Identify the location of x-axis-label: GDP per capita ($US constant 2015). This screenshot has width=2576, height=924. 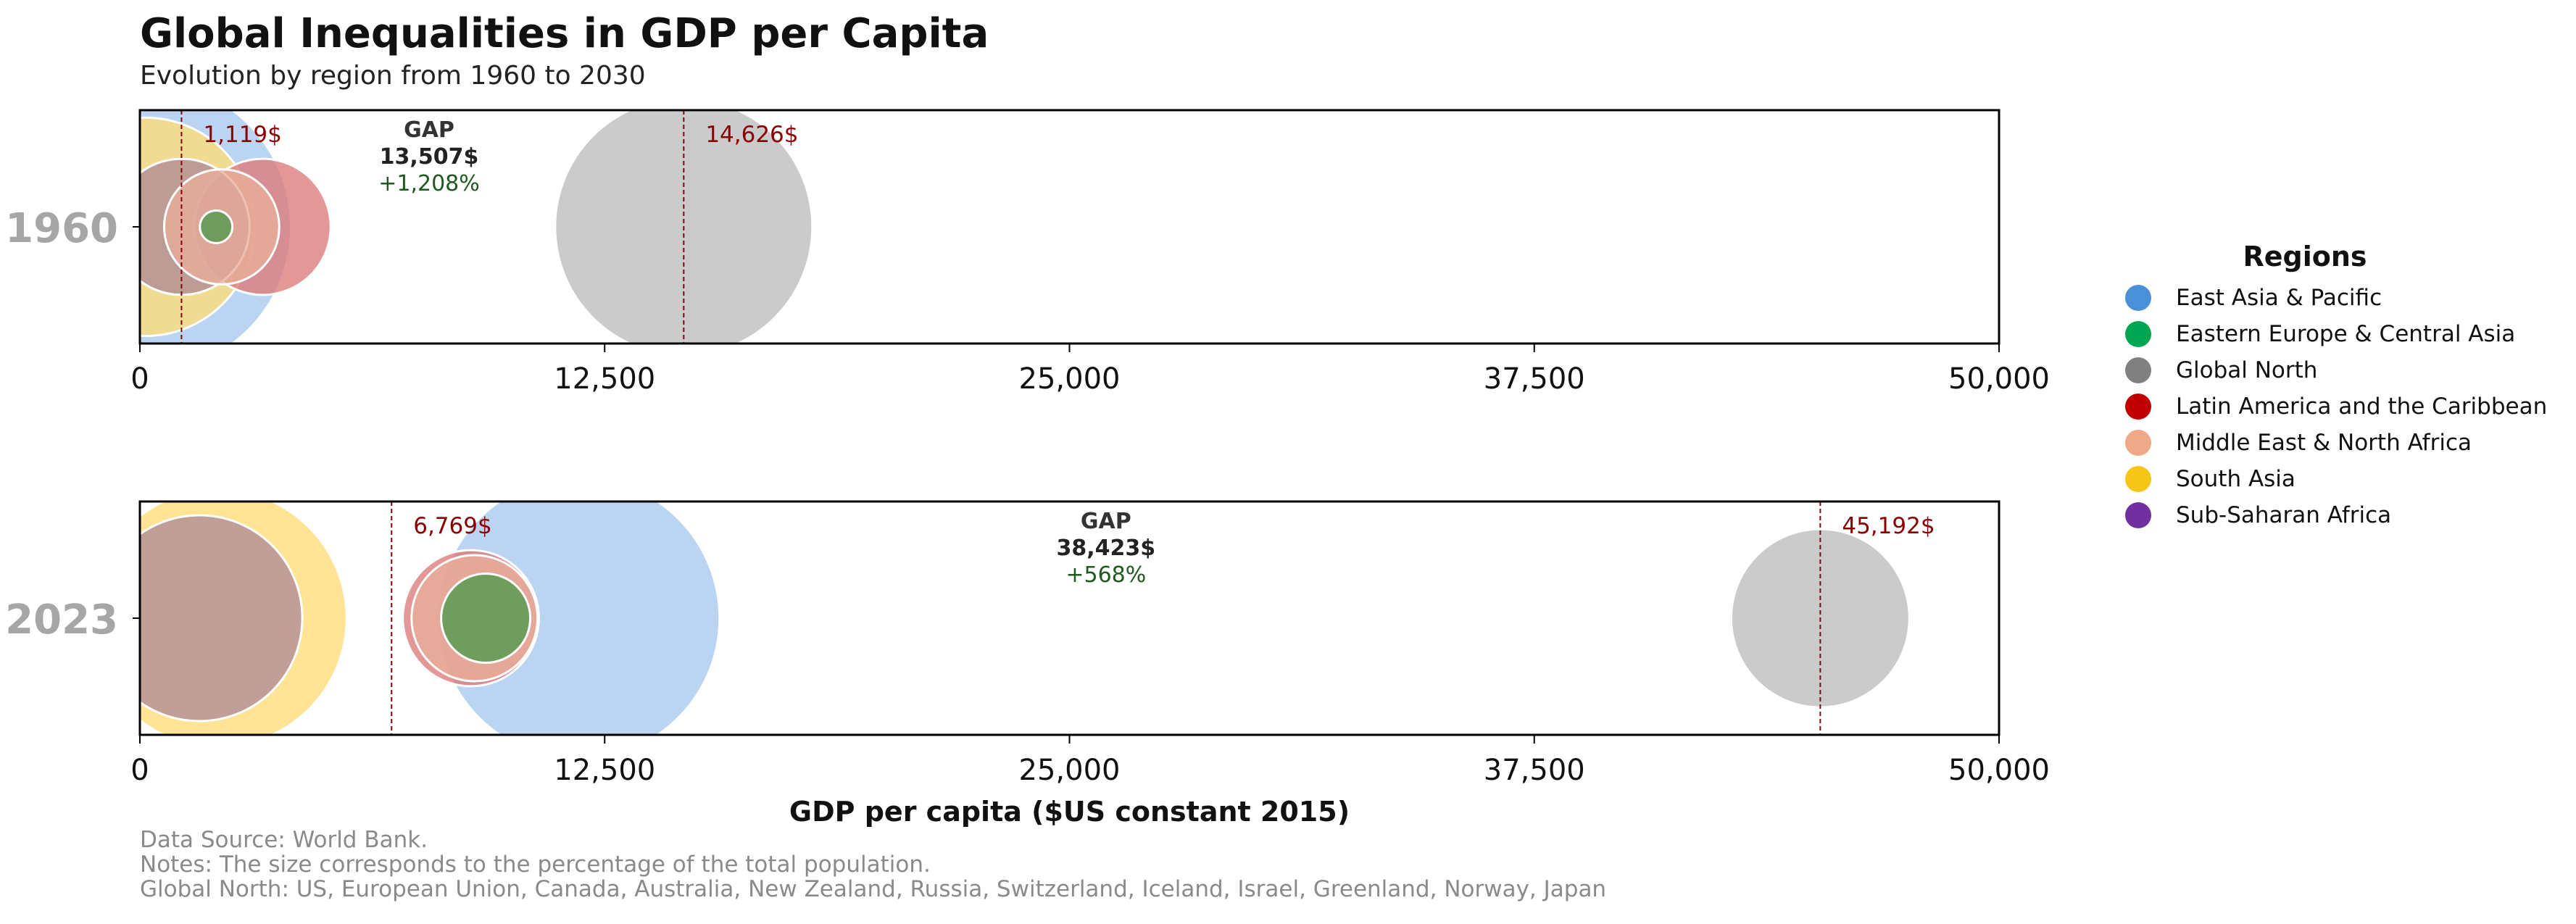
(1069, 812).